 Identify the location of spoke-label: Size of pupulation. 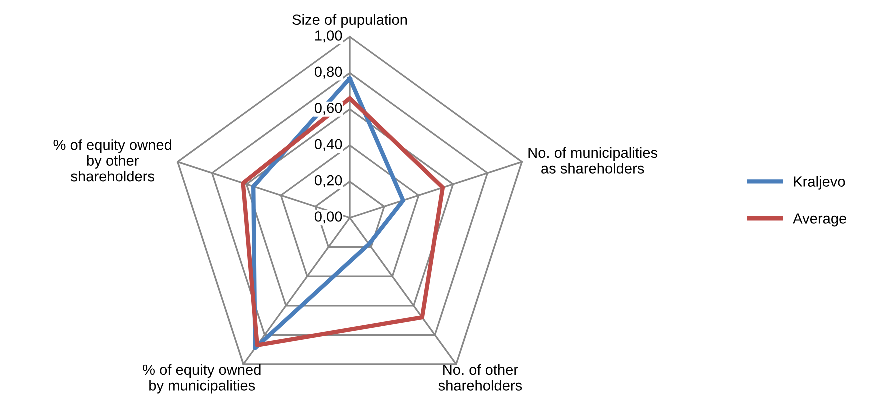
(350, 21).